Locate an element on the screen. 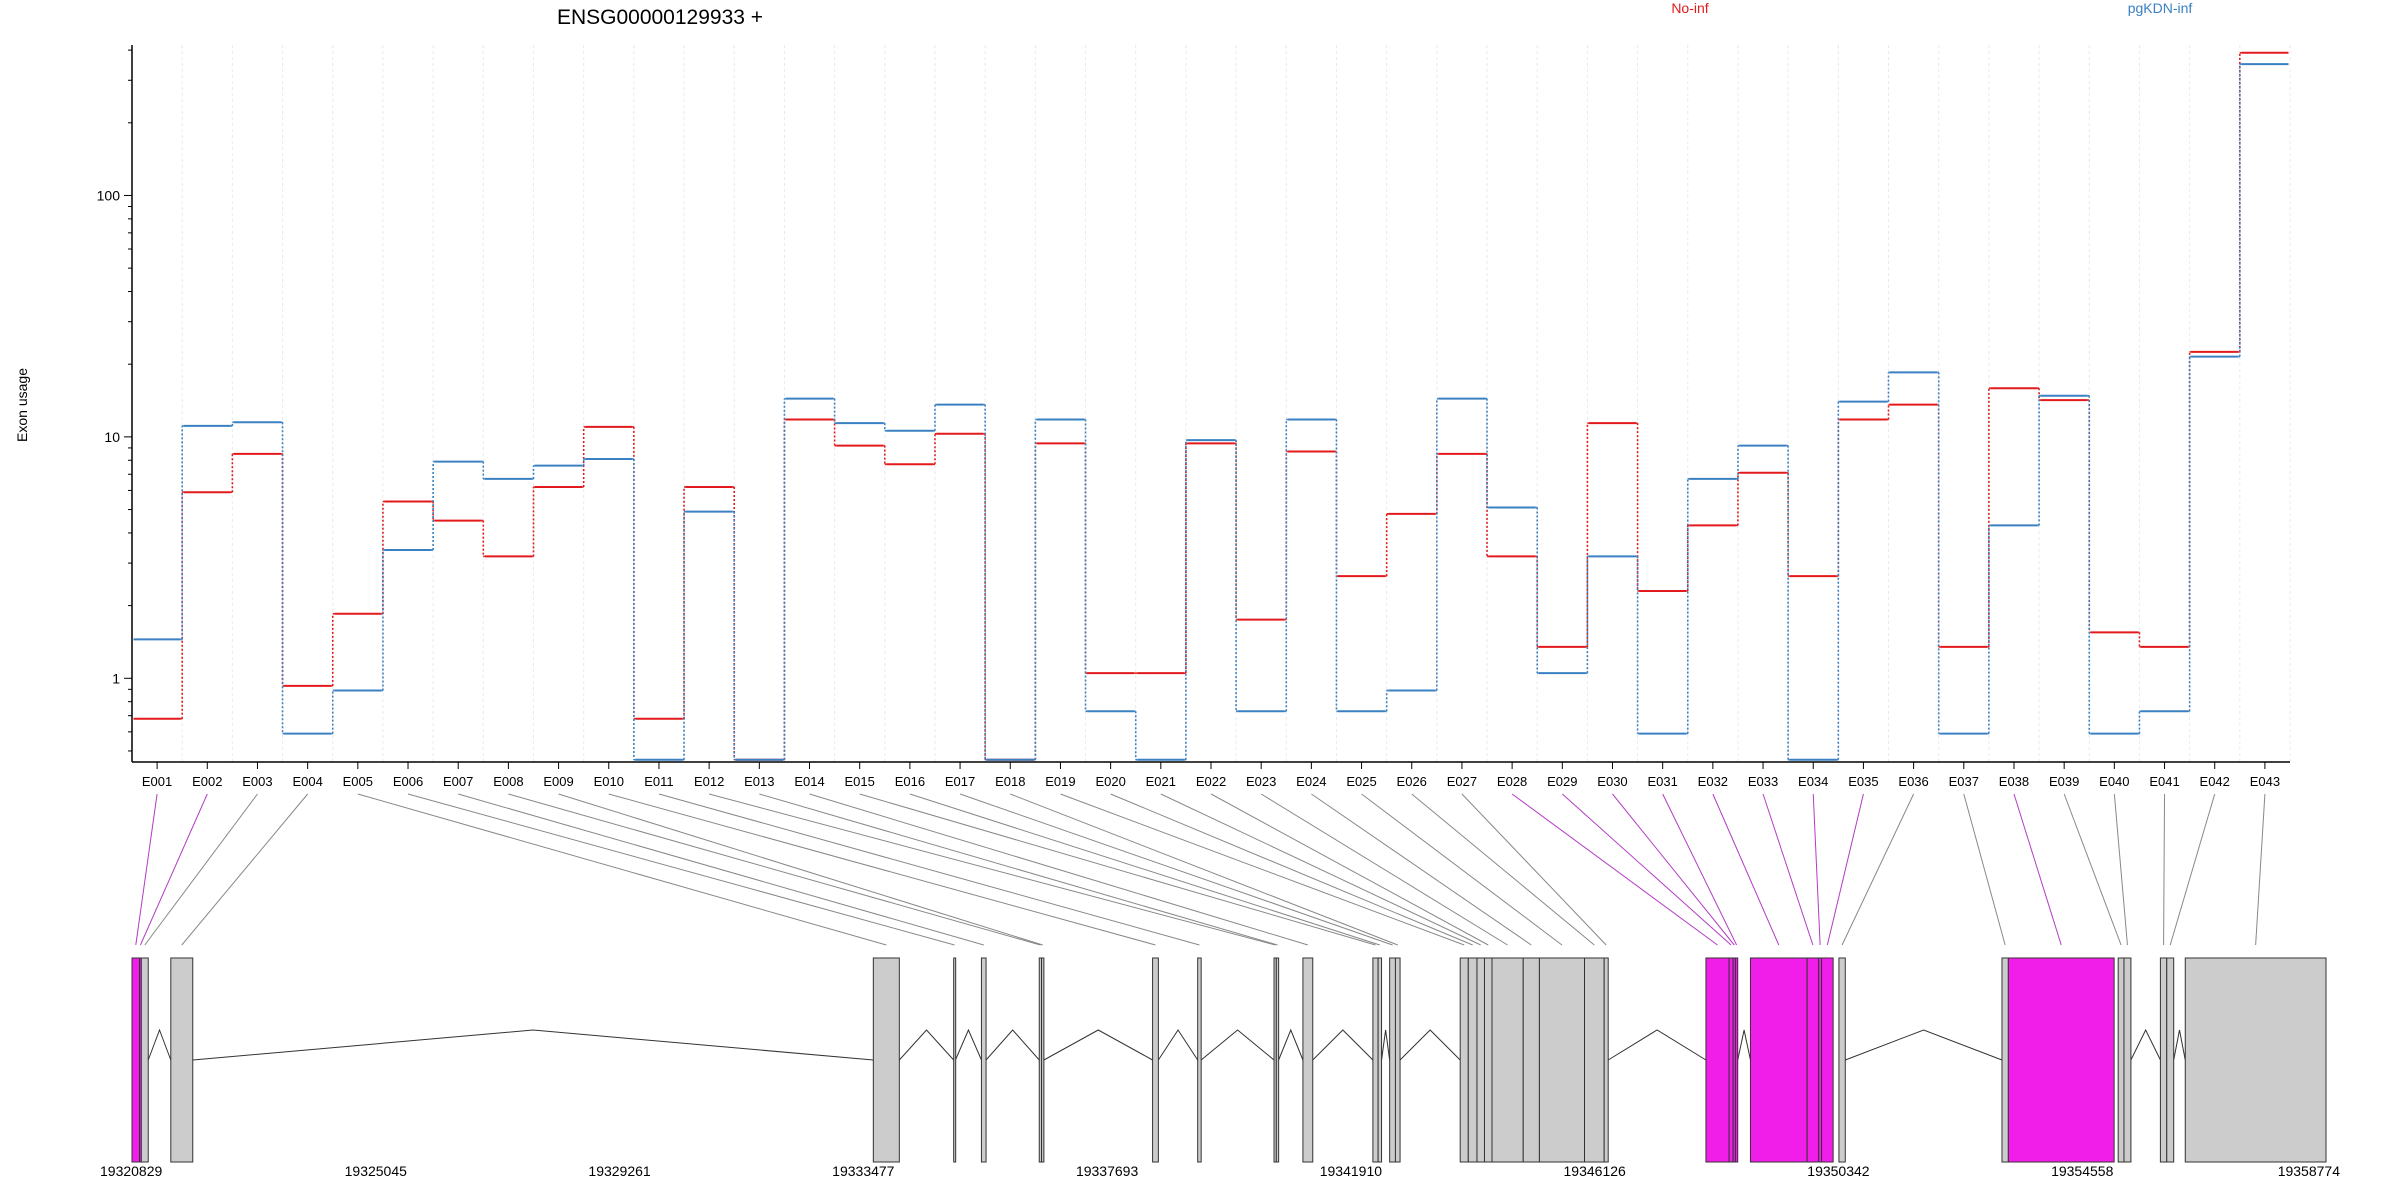 The width and height of the screenshot is (2400, 1200). exon-e003 is located at coordinates (144, 1060).